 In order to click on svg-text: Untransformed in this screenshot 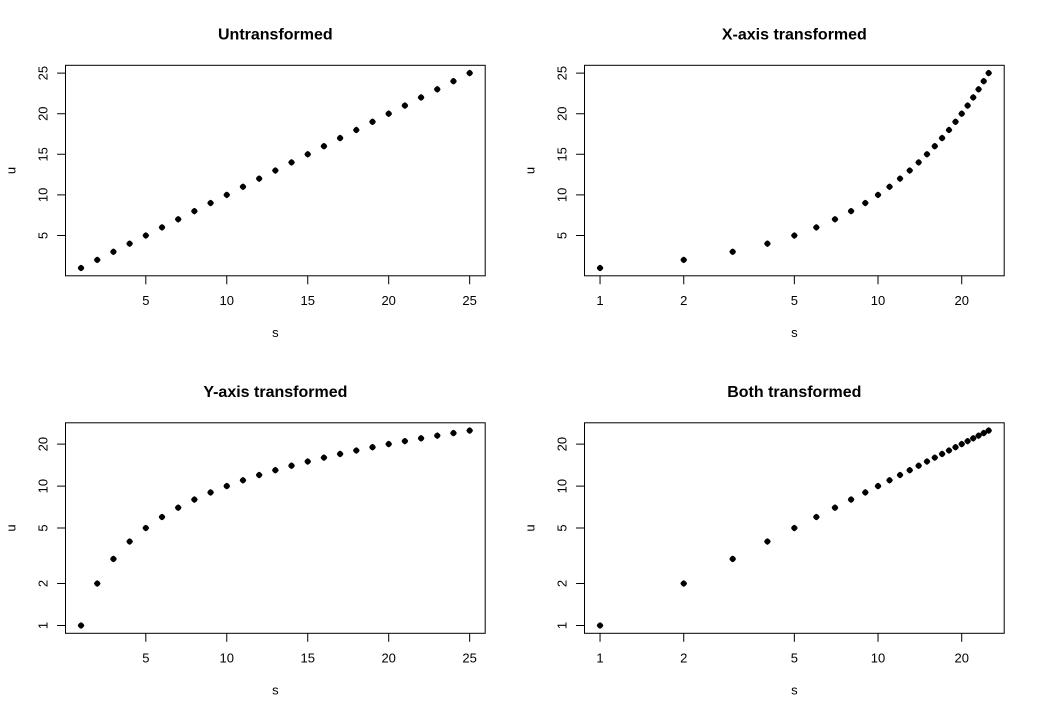, I will do `click(275, 35)`.